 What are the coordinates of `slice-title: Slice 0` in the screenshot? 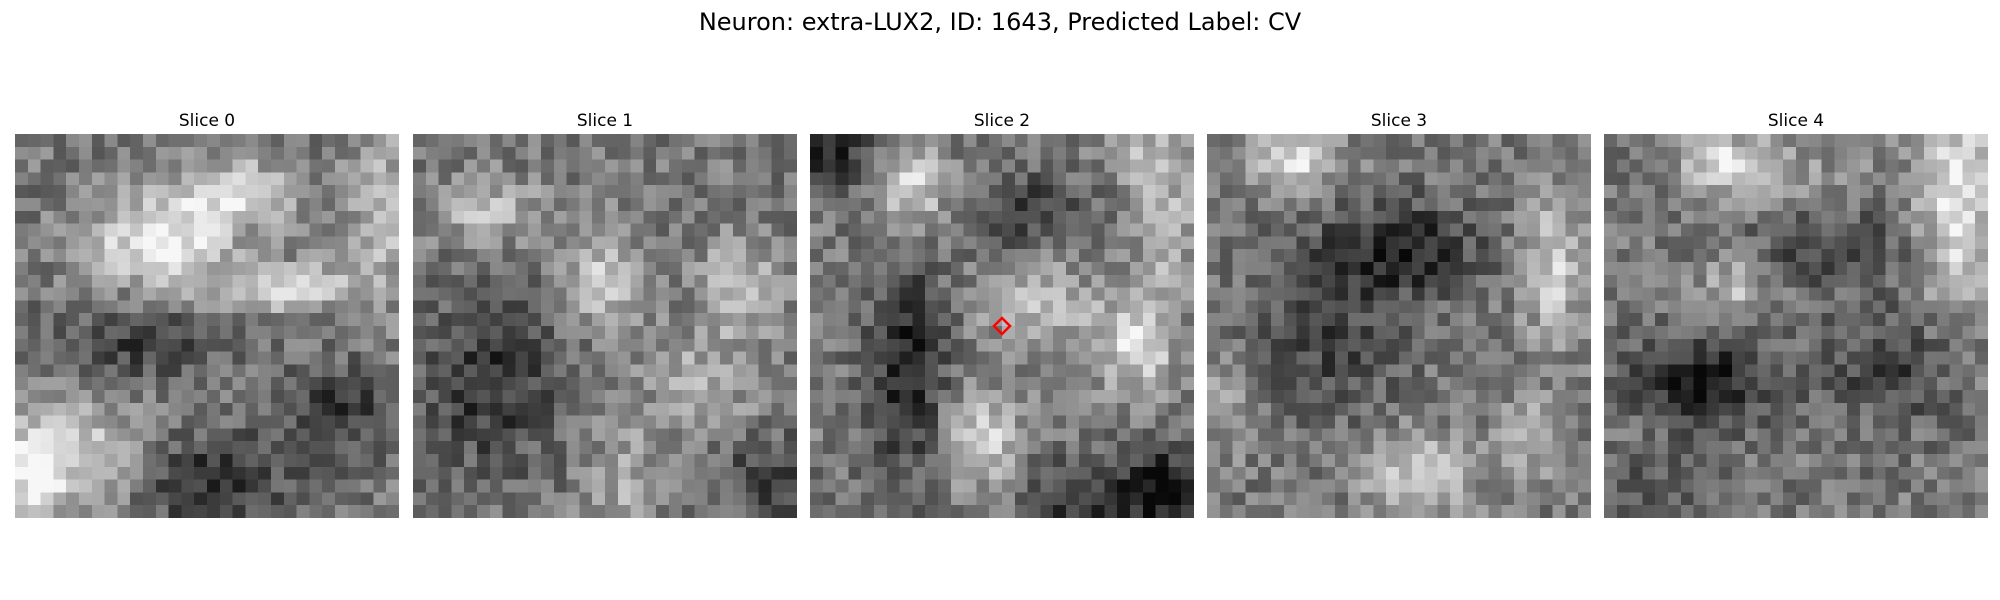 It's located at (207, 121).